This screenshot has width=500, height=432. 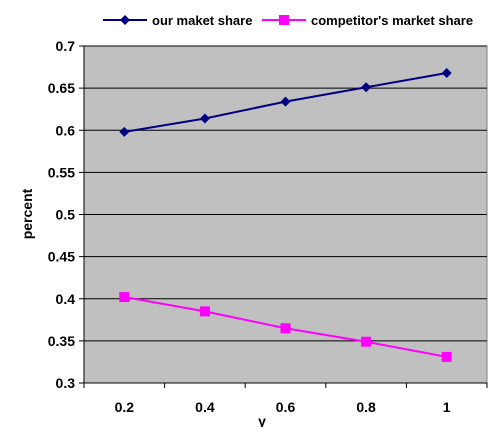 I want to click on y-axis-title: percent, so click(x=27, y=213).